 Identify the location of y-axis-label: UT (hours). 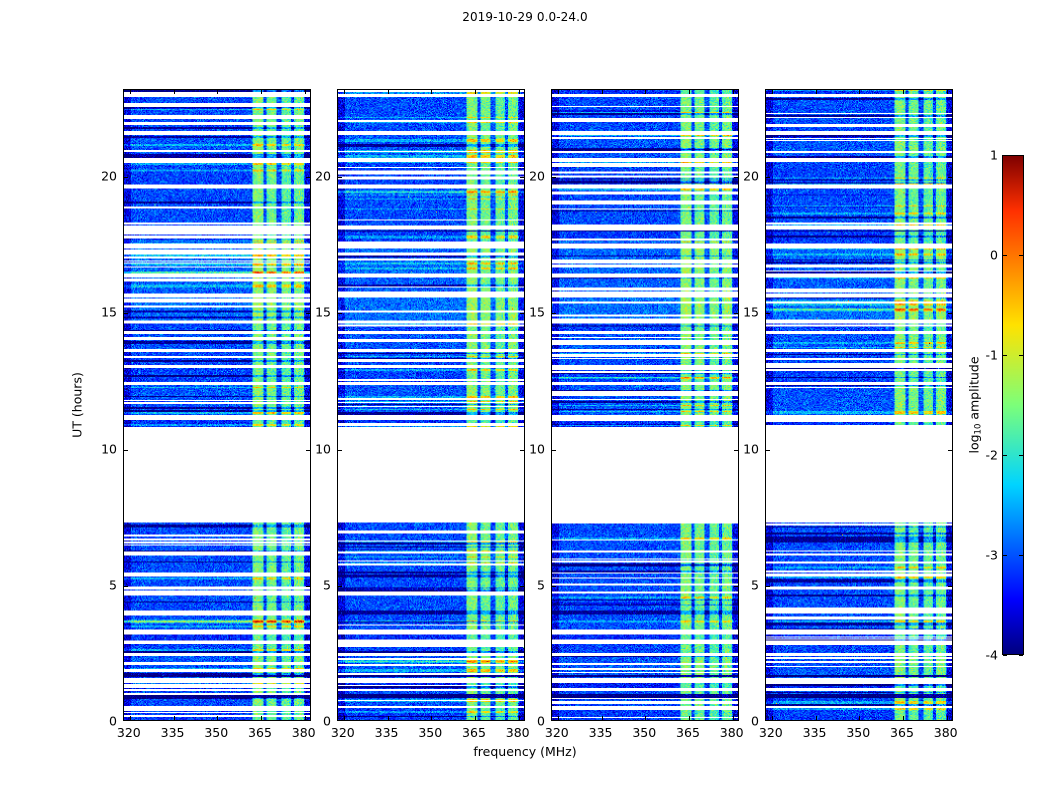
(77, 405).